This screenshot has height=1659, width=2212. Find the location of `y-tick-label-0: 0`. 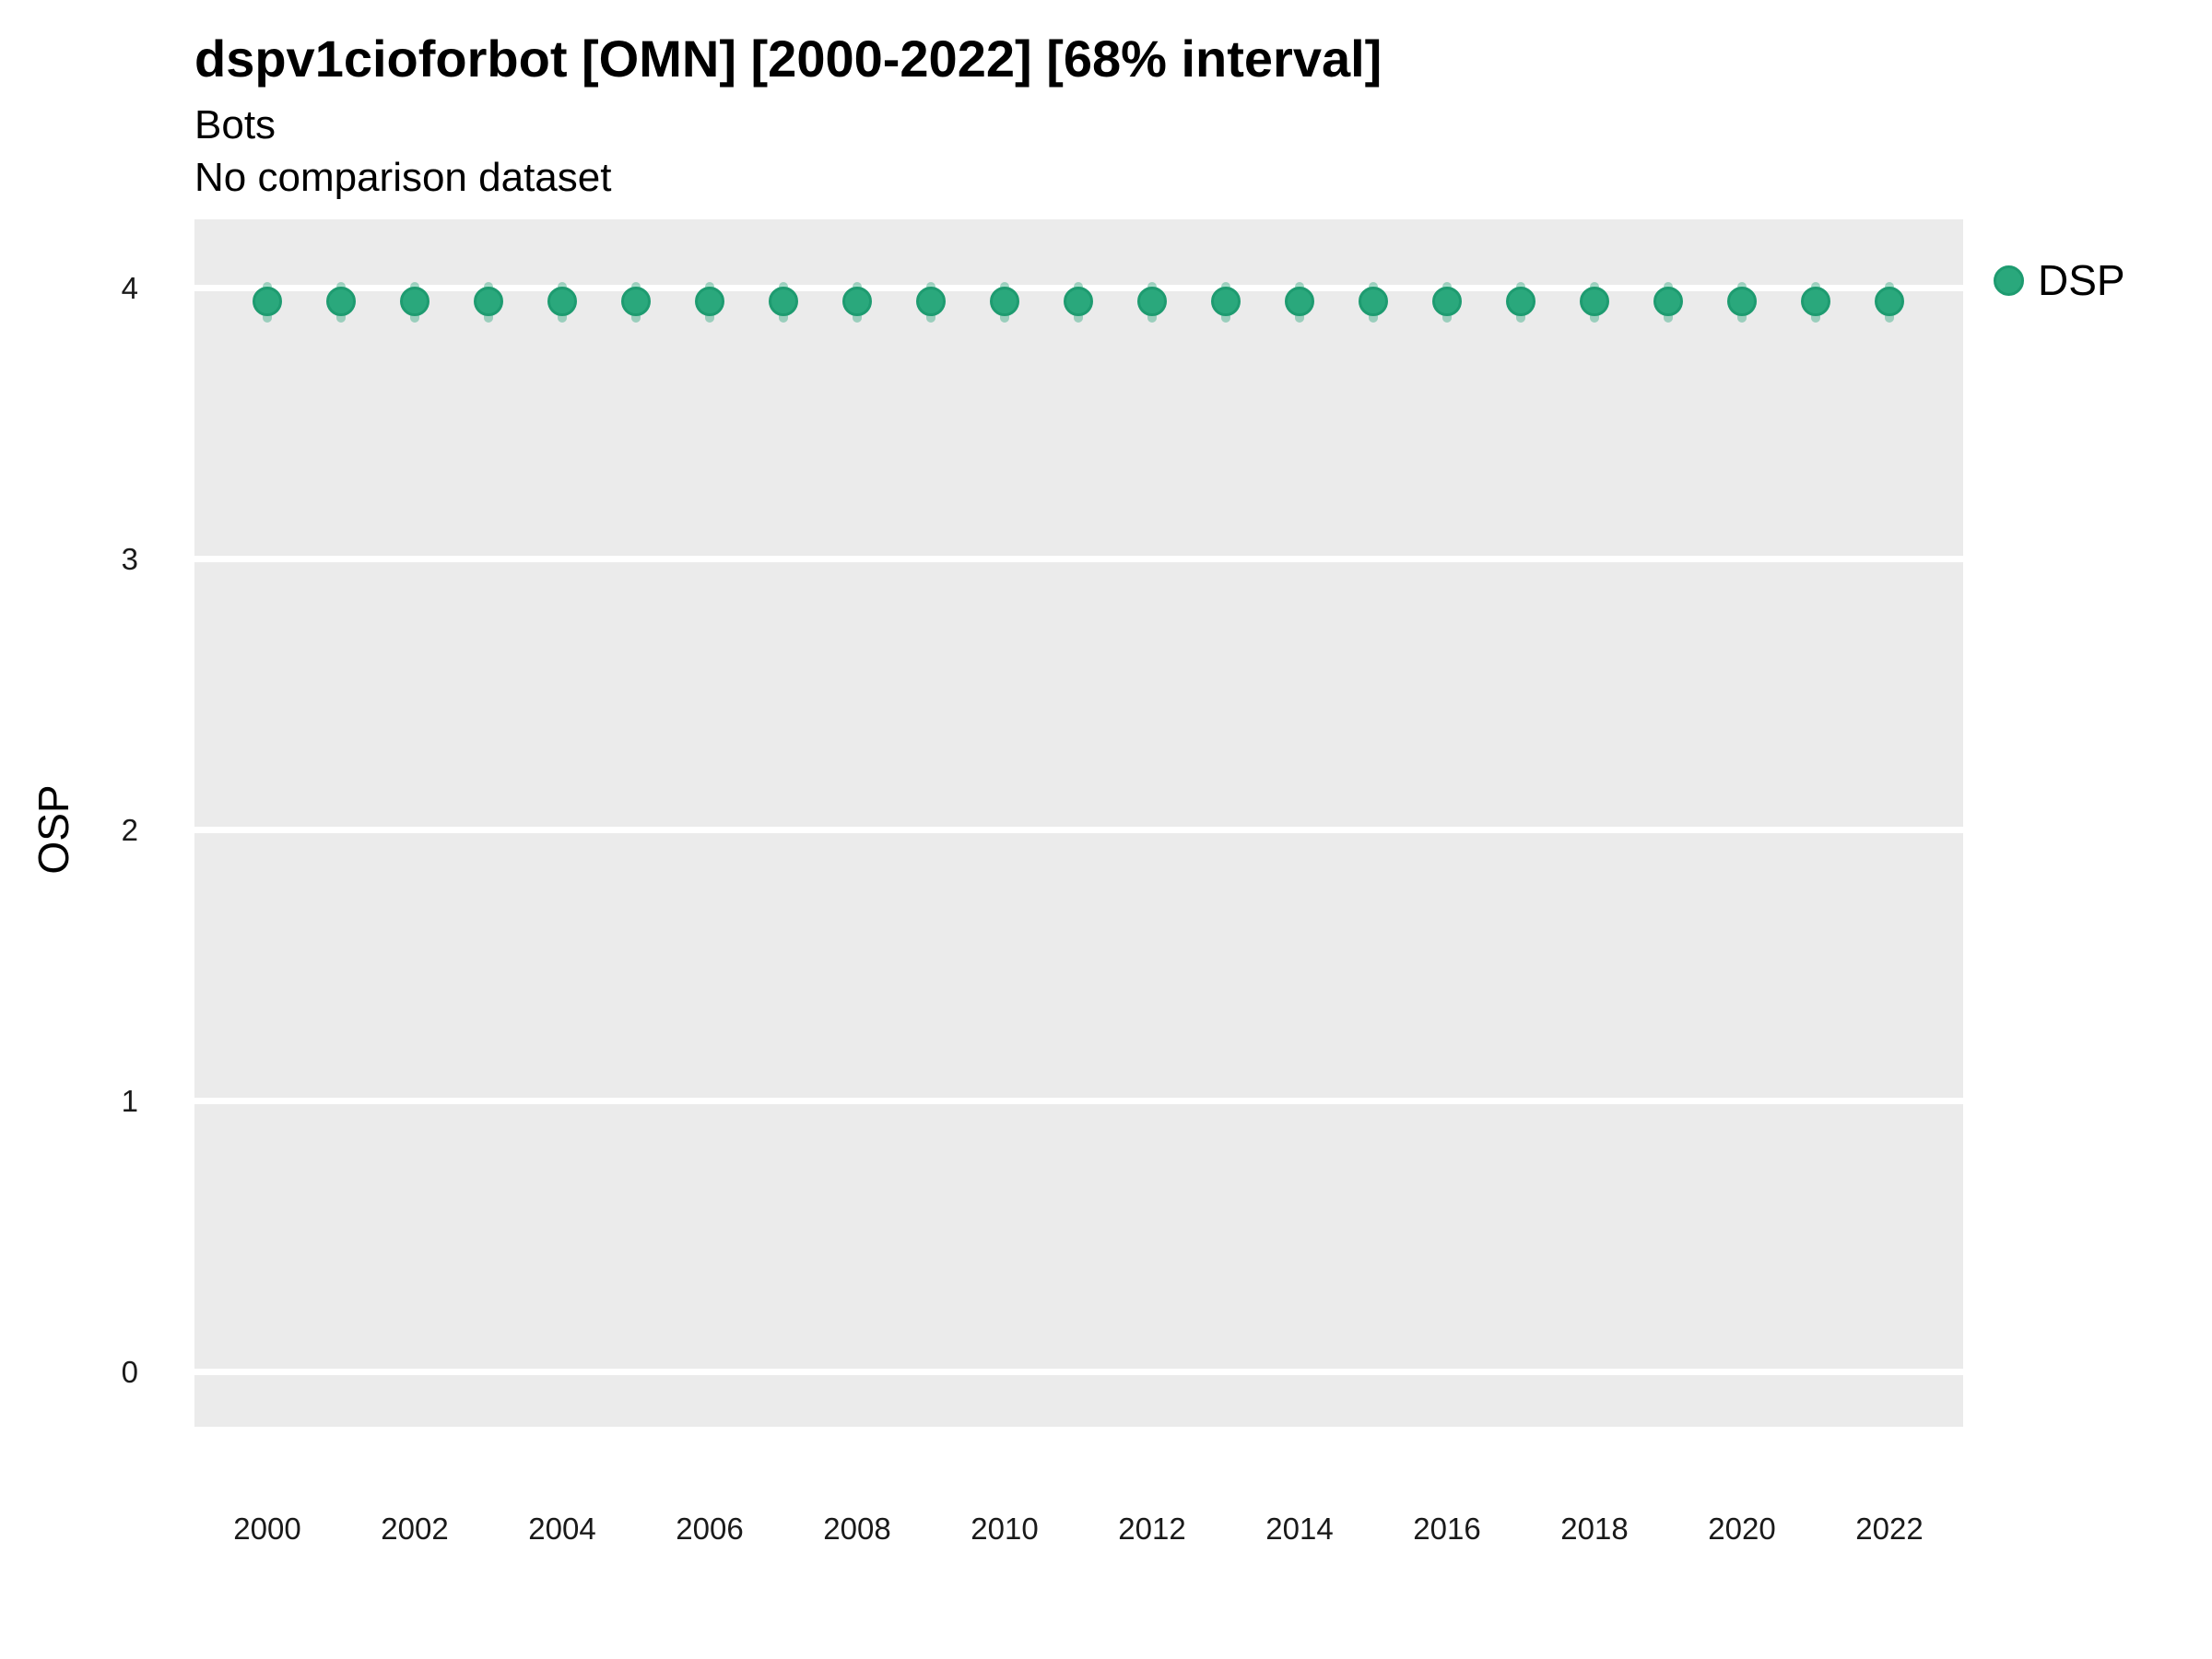

y-tick-label-0: 0 is located at coordinates (129, 1372).